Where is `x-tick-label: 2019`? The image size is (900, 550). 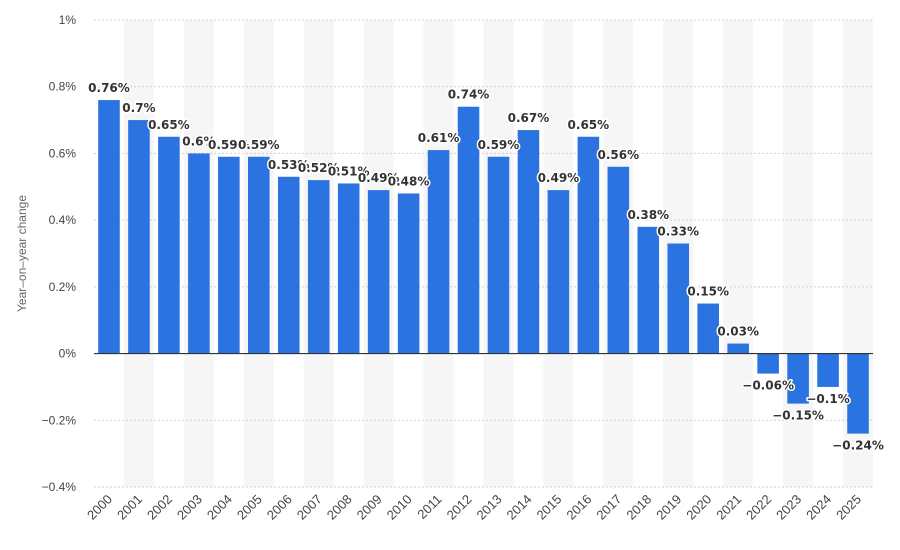
x-tick-label: 2019 is located at coordinates (668, 507).